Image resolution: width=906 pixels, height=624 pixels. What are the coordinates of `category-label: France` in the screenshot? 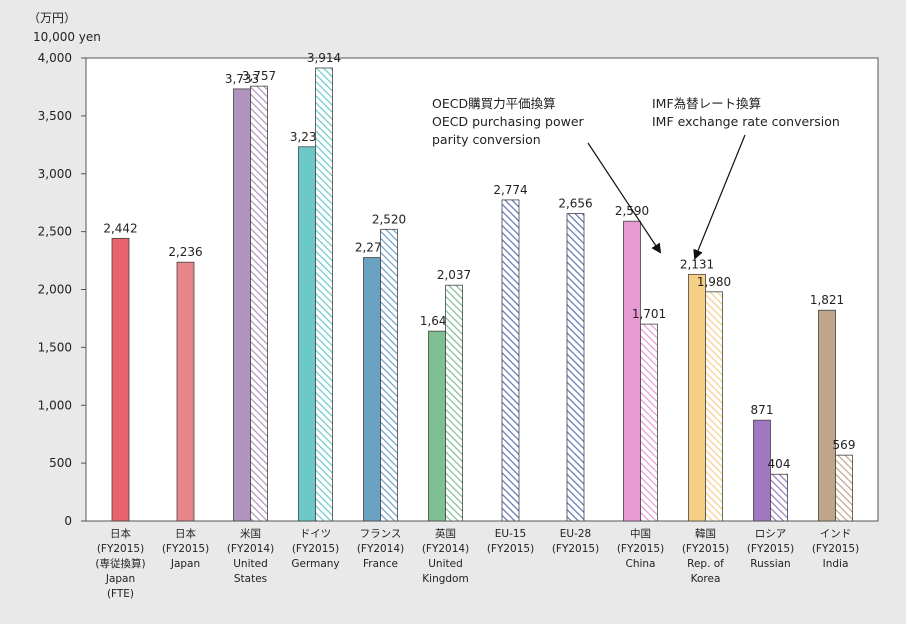 It's located at (380, 564).